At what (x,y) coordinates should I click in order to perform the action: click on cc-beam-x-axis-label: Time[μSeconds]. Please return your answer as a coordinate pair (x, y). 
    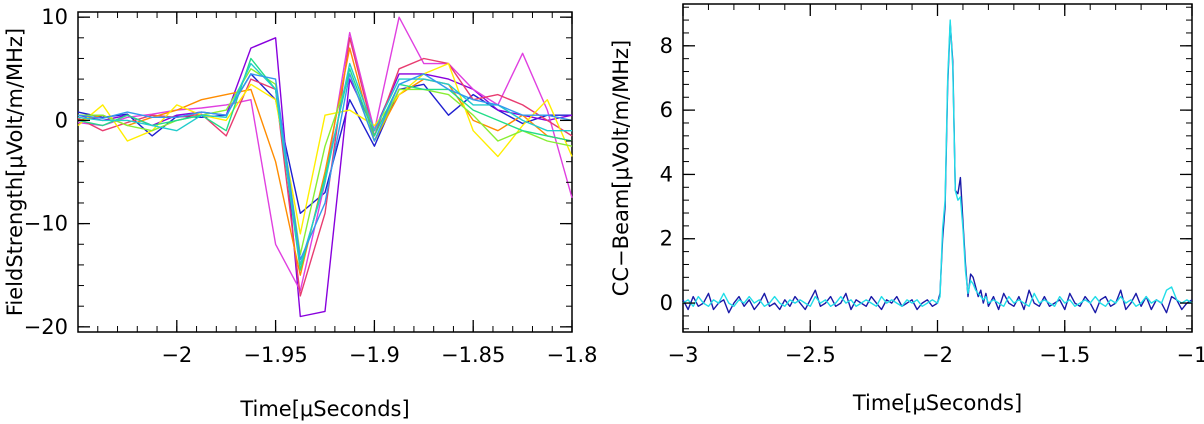
    Looking at the image, I should click on (937, 403).